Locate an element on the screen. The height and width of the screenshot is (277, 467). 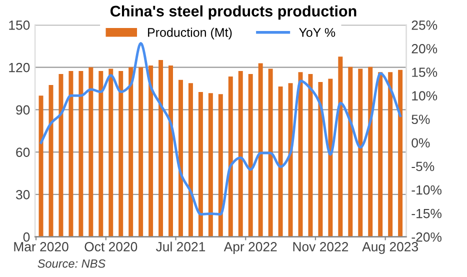
y2-tick-label: 5% is located at coordinates (421, 119).